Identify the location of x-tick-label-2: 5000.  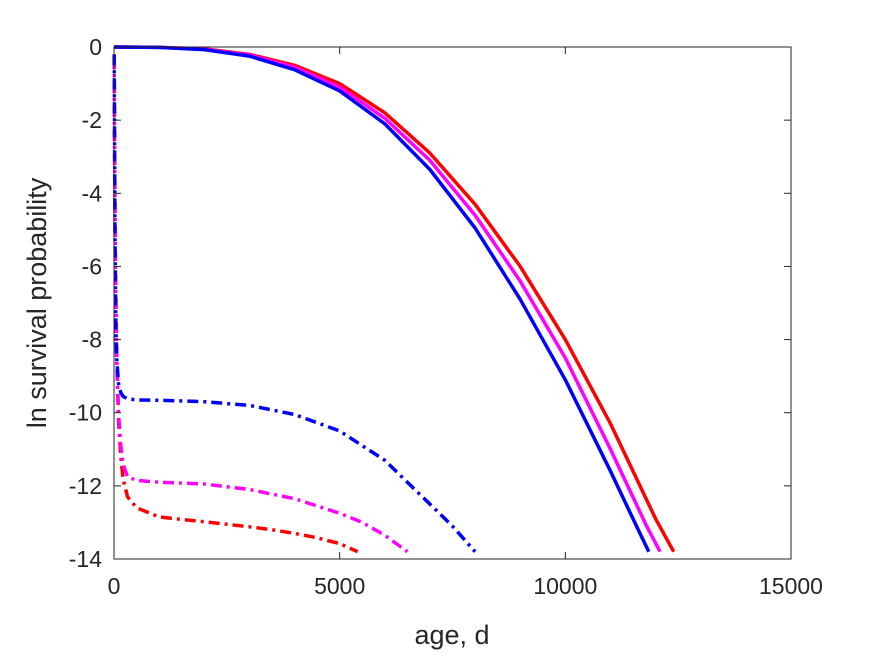
(339, 586).